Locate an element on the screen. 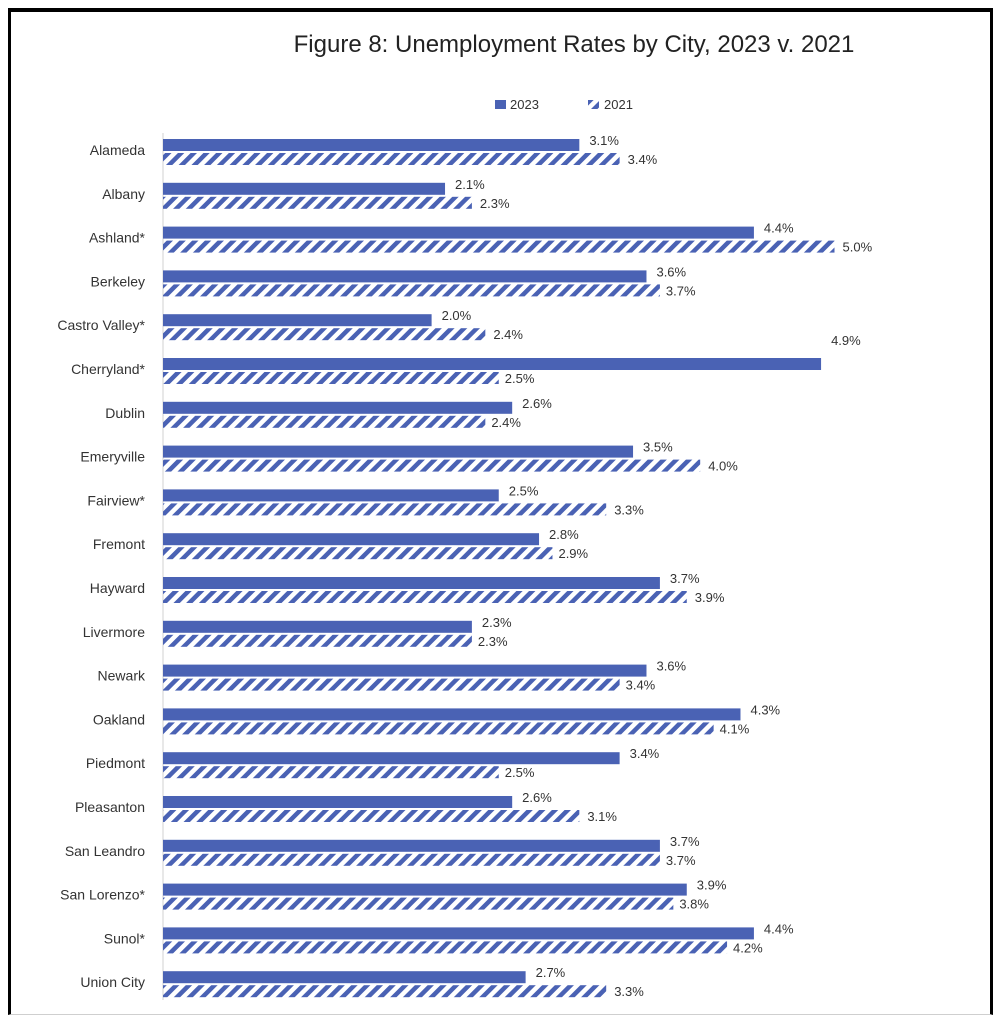 Image resolution: width=1007 pixels, height=1025 pixels. data-label-2023: 3.1% is located at coordinates (604, 140).